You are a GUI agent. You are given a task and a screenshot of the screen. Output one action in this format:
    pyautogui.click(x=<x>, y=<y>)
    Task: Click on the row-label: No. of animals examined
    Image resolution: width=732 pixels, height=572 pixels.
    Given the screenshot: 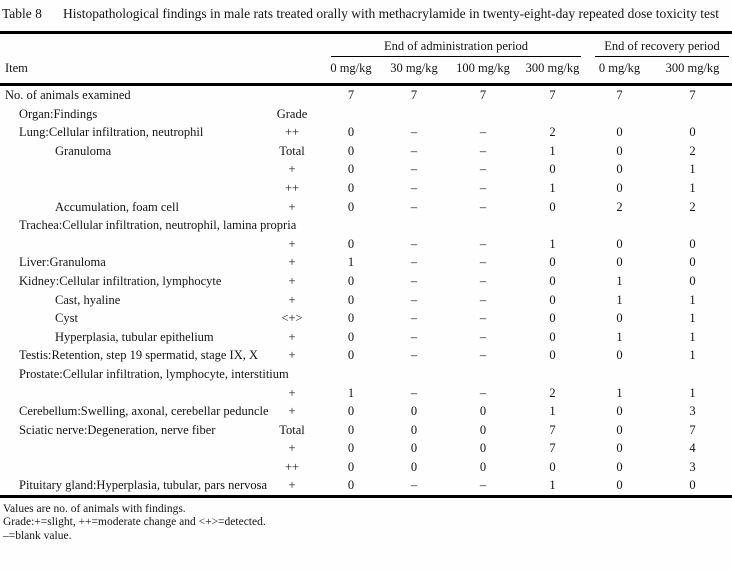 What is the action you would take?
    pyautogui.click(x=68, y=95)
    